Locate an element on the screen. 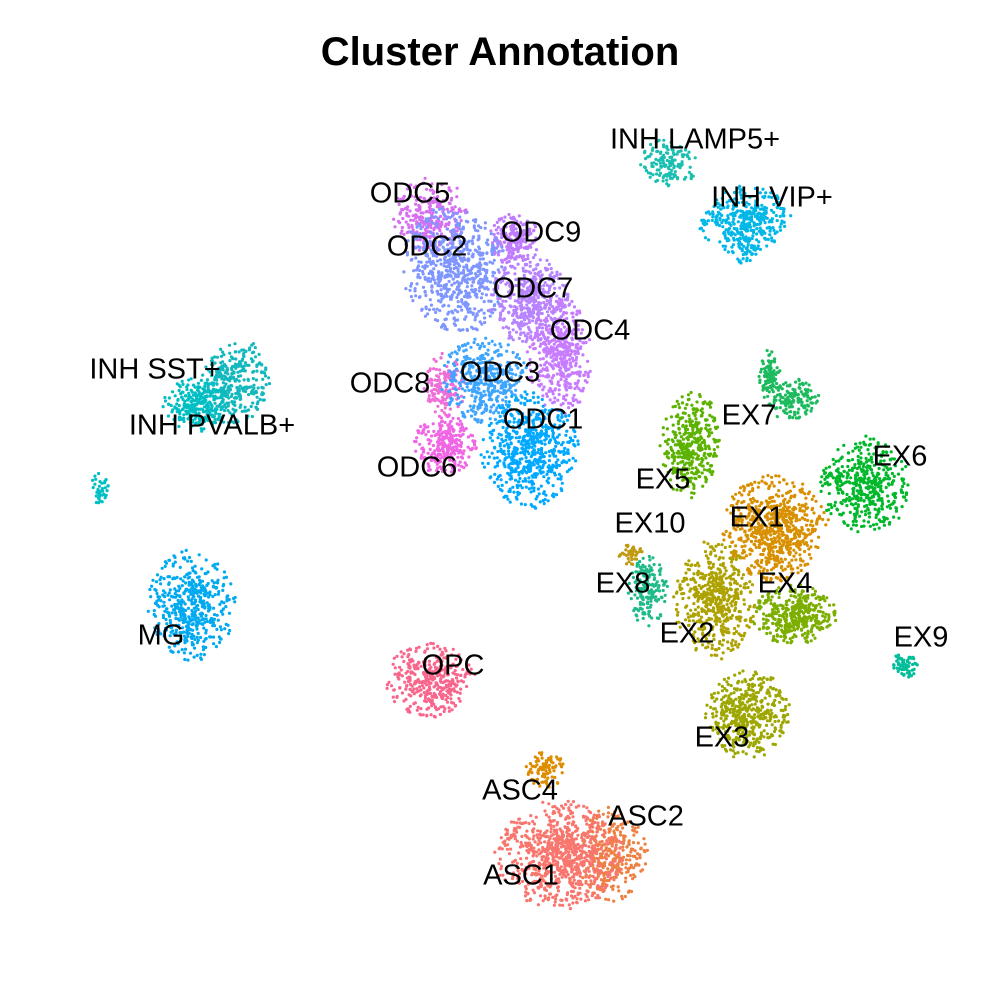 The width and height of the screenshot is (1000, 1000). cluster-points-ex3 is located at coordinates (747, 714).